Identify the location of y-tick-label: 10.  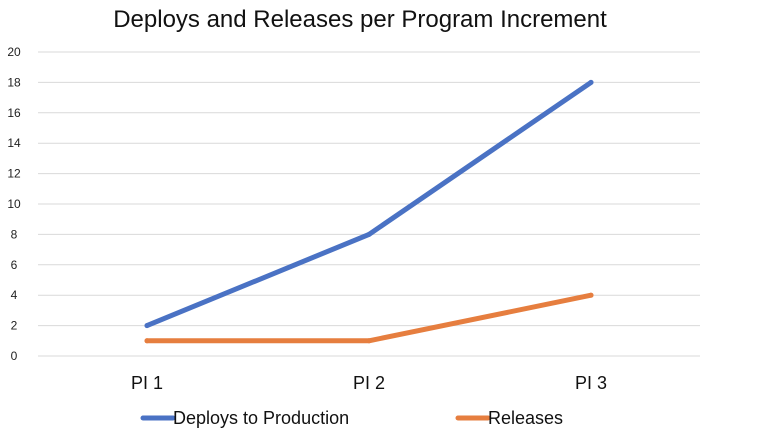
(14, 204).